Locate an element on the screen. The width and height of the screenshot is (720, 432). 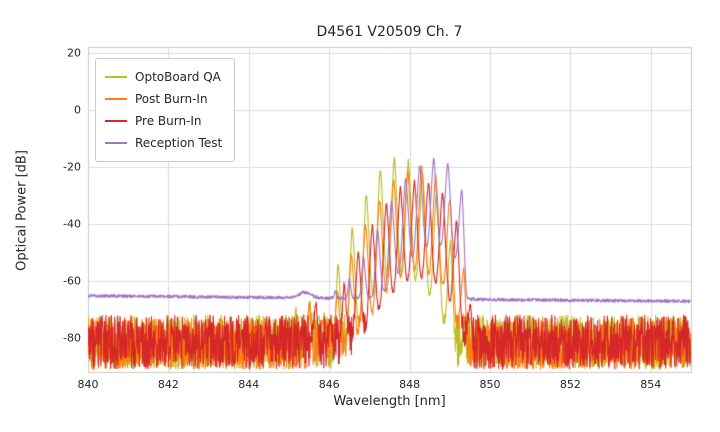
y-tick-label: 20 is located at coordinates (74, 53).